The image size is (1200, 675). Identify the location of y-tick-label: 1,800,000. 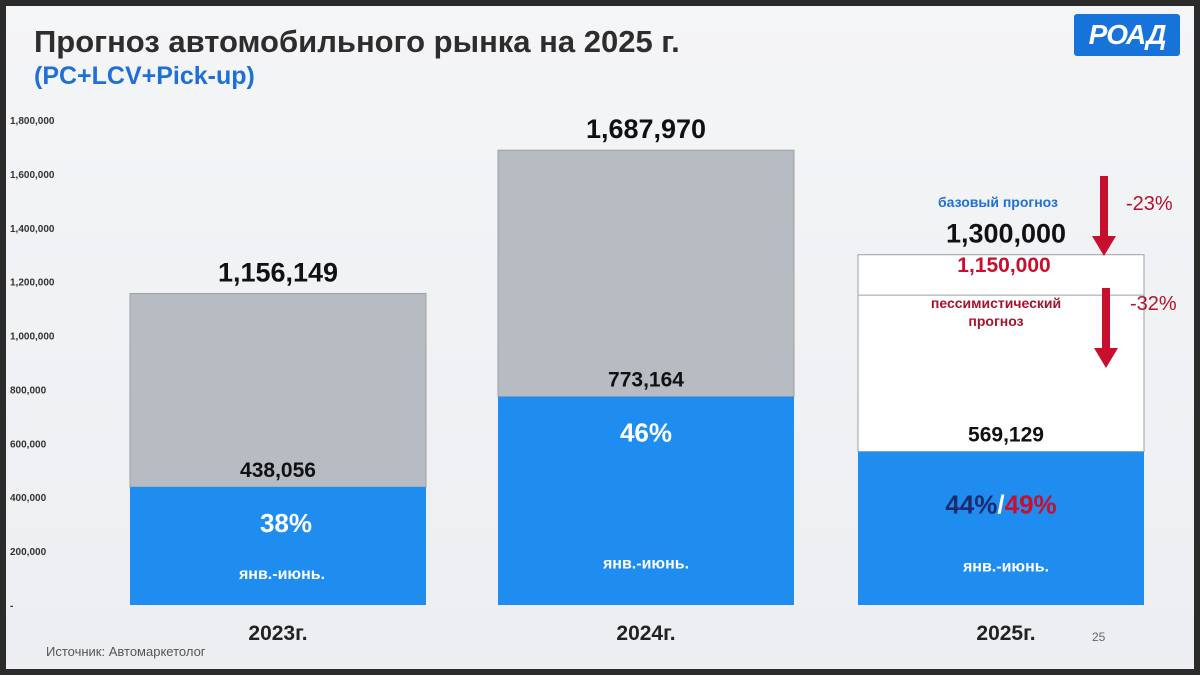
(32, 121).